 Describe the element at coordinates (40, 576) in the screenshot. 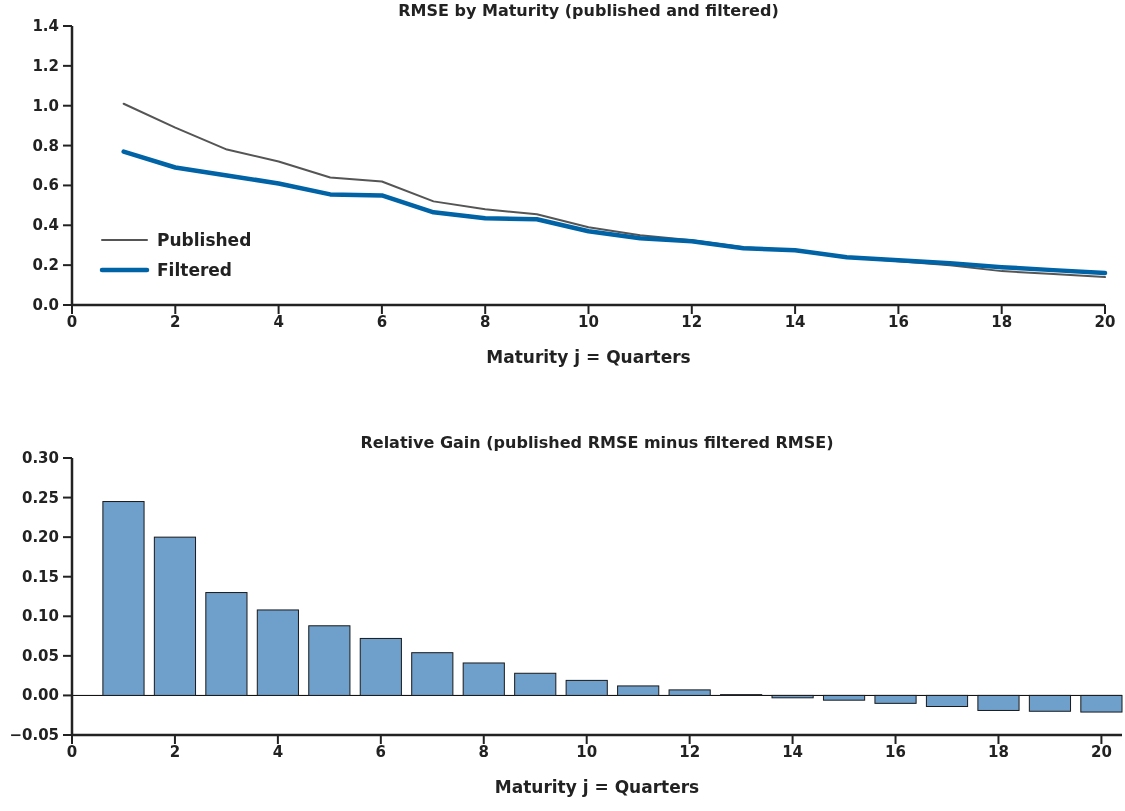

I see `y-tick-label: 0.15` at that location.